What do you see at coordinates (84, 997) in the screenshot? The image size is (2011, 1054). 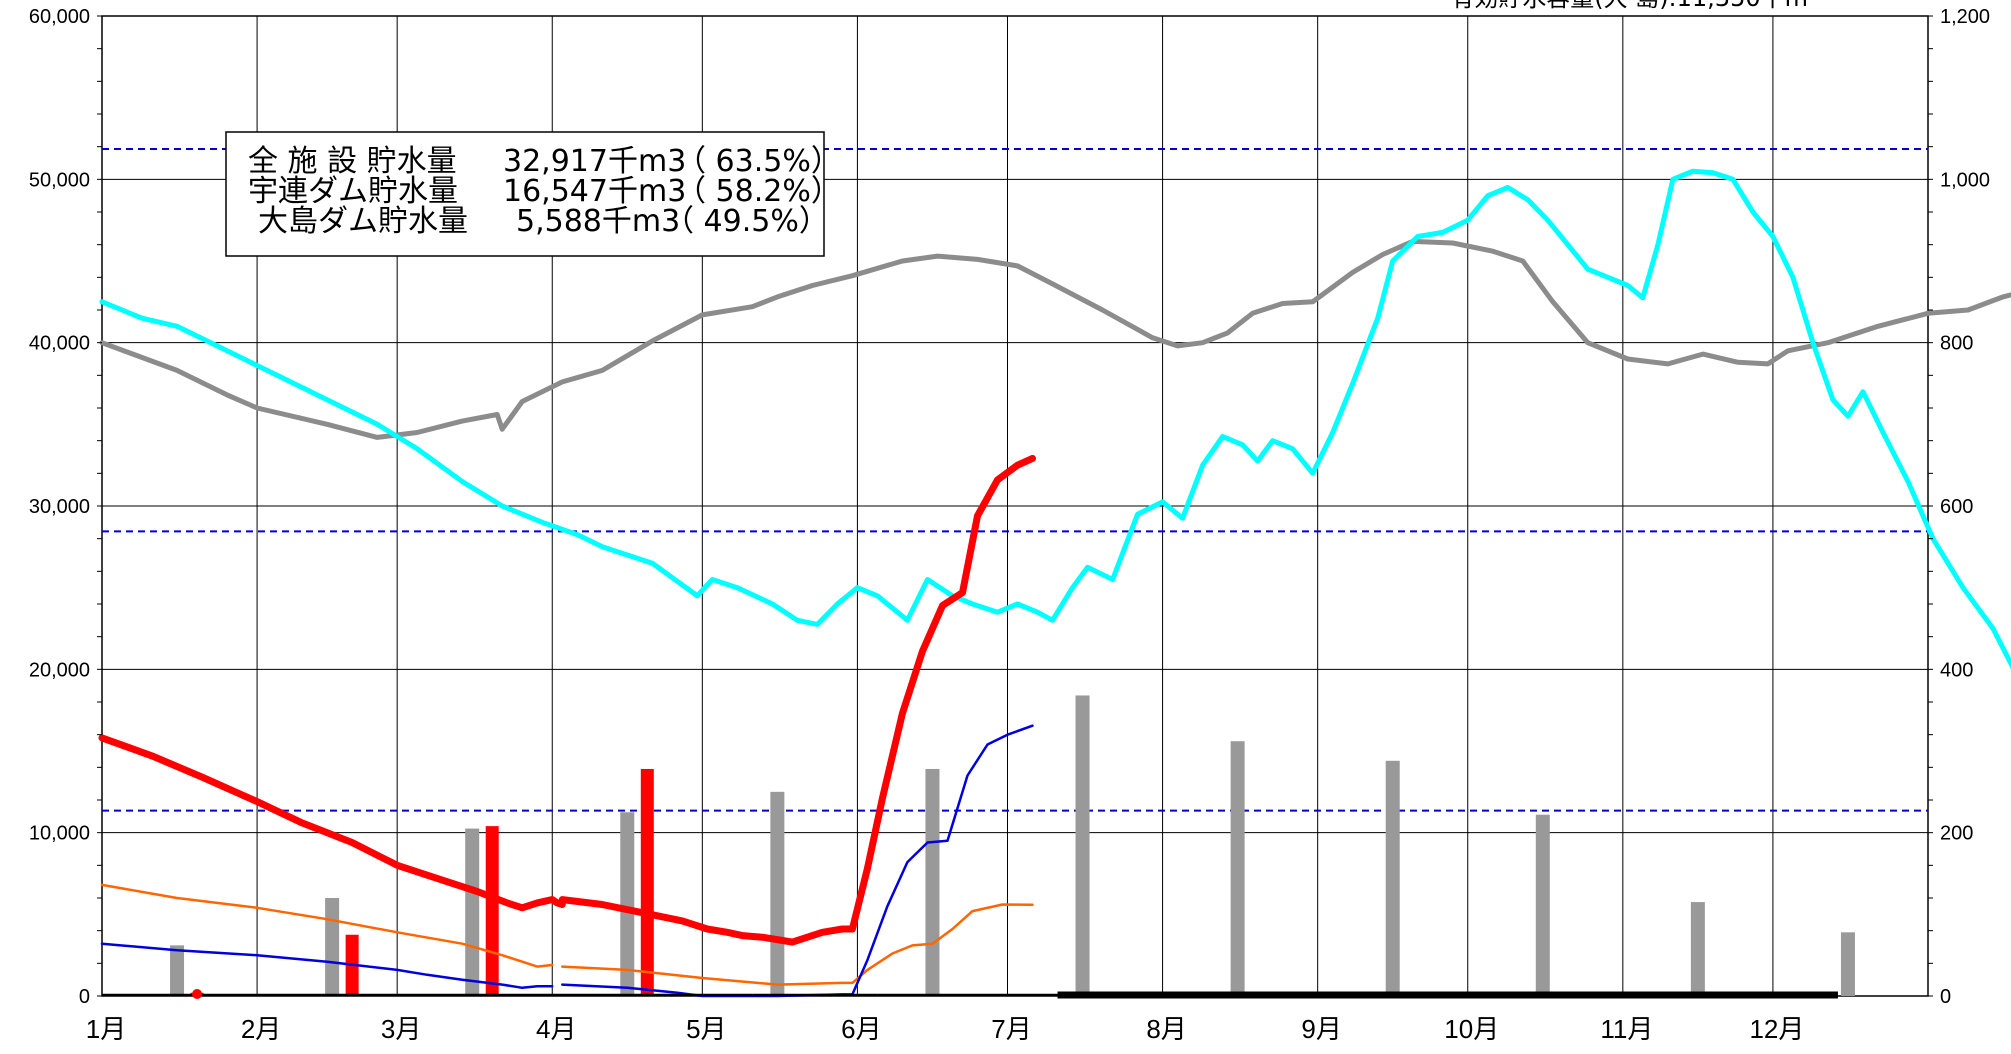 I see `left-tick-label: 0` at bounding box center [84, 997].